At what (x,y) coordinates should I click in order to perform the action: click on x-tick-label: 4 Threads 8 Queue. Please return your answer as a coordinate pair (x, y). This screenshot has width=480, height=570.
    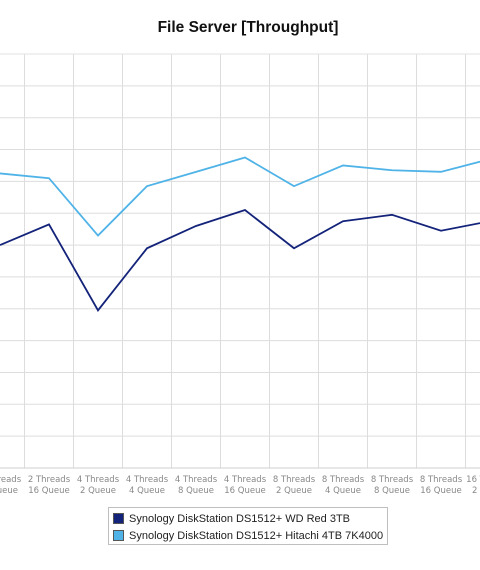
    Looking at the image, I should click on (196, 485).